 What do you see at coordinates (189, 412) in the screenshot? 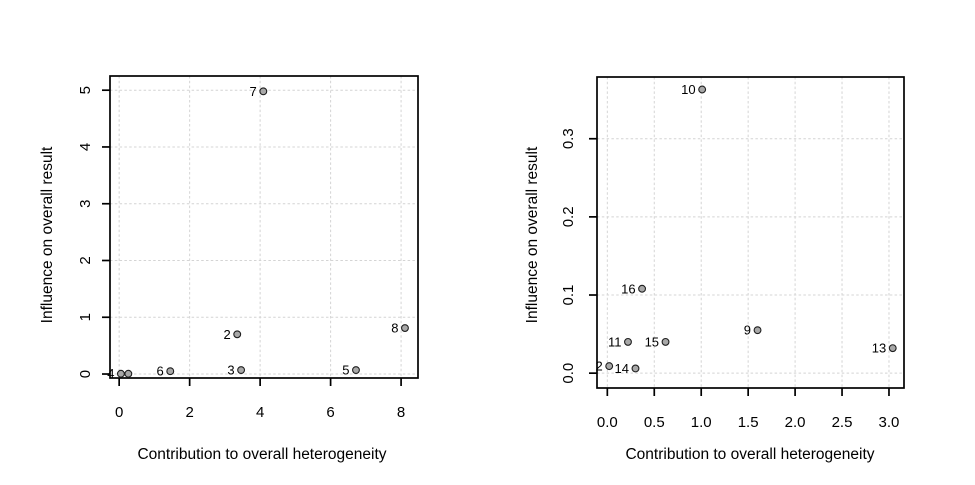
I see `x-tick-label: 2` at bounding box center [189, 412].